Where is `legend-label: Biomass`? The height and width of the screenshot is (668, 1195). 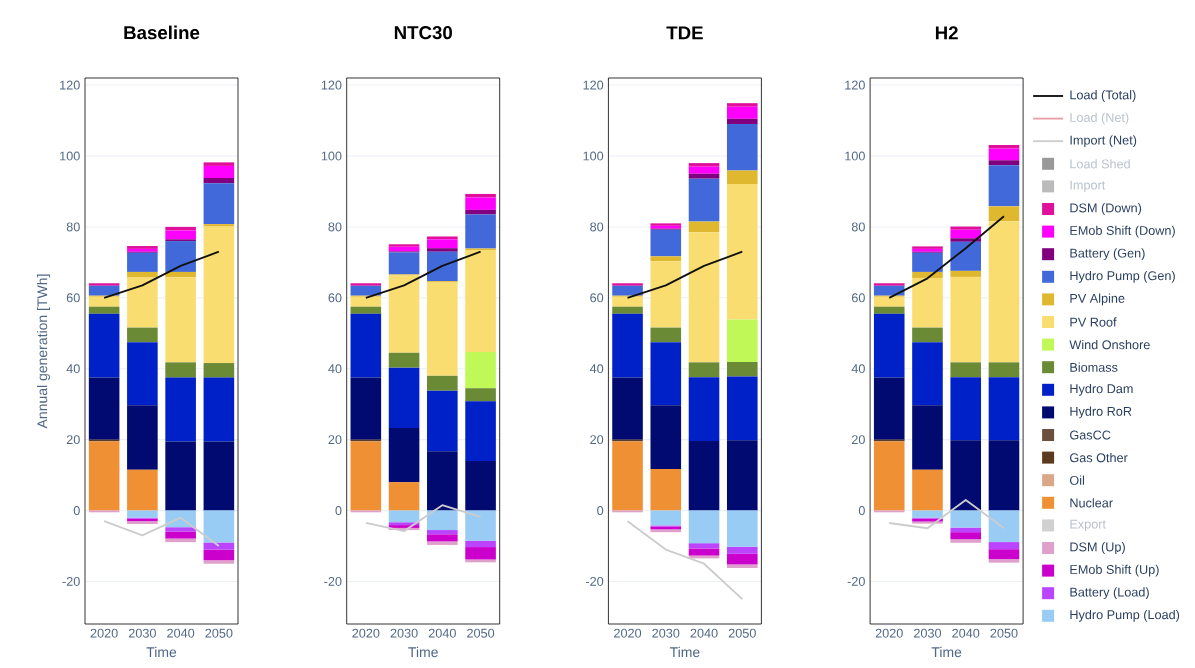
legend-label: Biomass is located at coordinates (1094, 367).